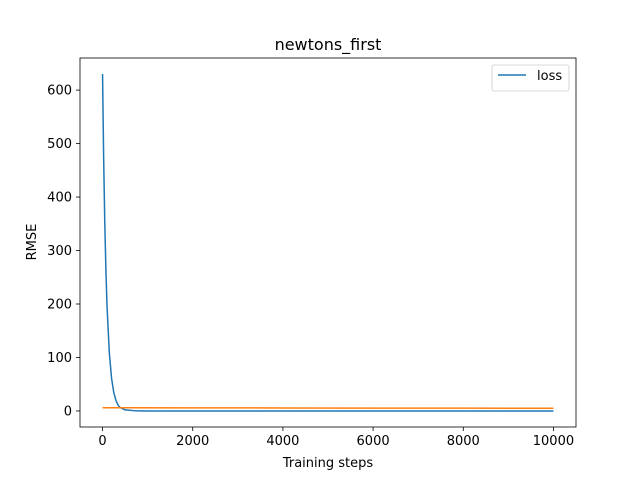 Image resolution: width=640 pixels, height=480 pixels. What do you see at coordinates (102, 441) in the screenshot?
I see `x-tick-label: 0` at bounding box center [102, 441].